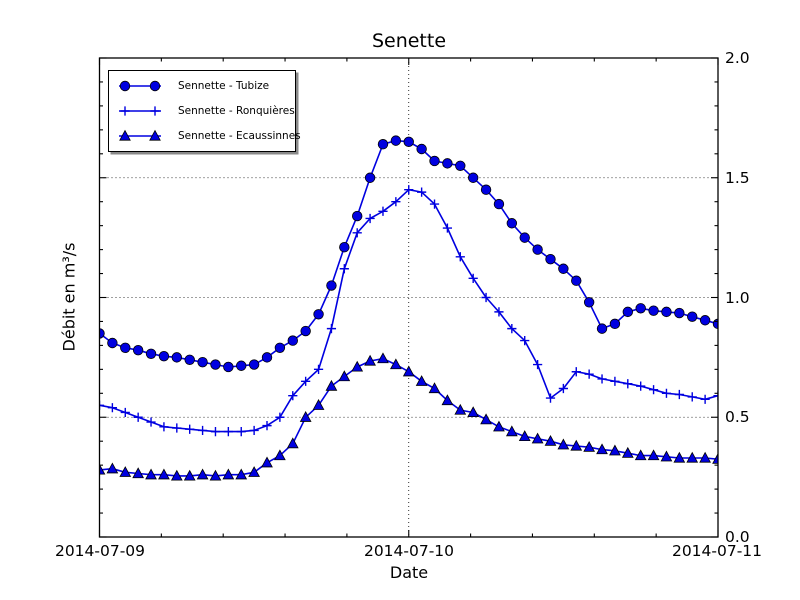 This screenshot has width=800, height=600. I want to click on legend-entry-tubize: Sennette - Tubize, so click(202, 86).